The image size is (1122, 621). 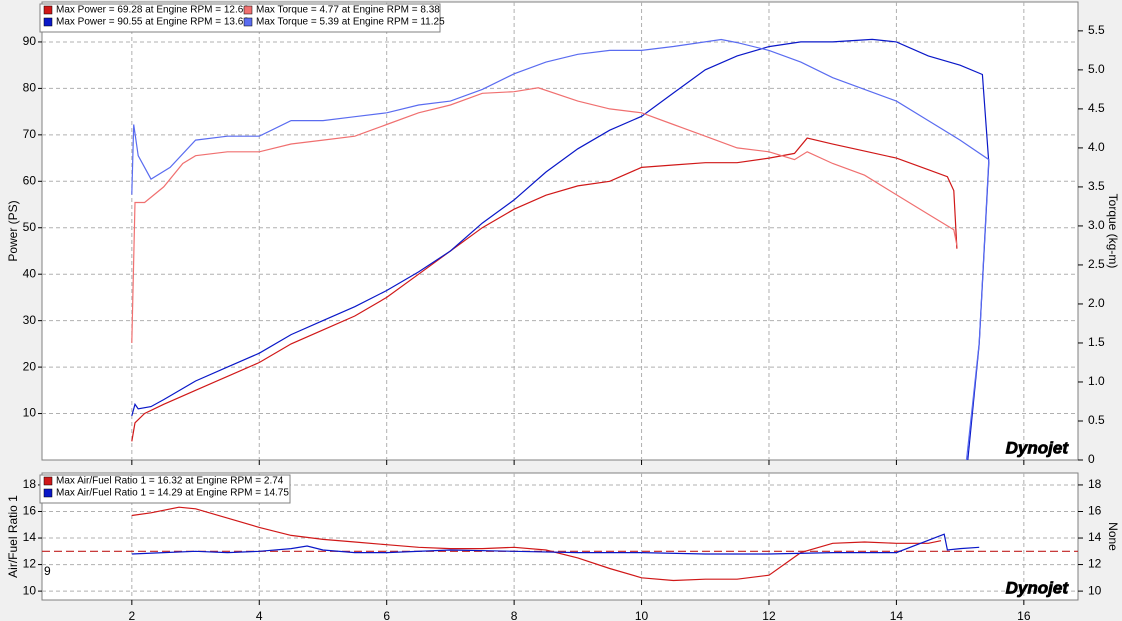 What do you see at coordinates (131, 615) in the screenshot?
I see `x-tick-label: 2` at bounding box center [131, 615].